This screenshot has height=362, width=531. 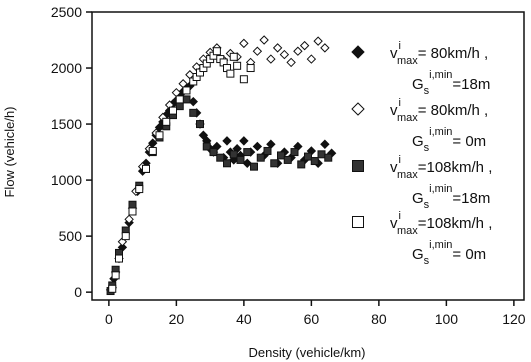 I want to click on x-axis-label: Density (vehicle/km), so click(x=306, y=352).